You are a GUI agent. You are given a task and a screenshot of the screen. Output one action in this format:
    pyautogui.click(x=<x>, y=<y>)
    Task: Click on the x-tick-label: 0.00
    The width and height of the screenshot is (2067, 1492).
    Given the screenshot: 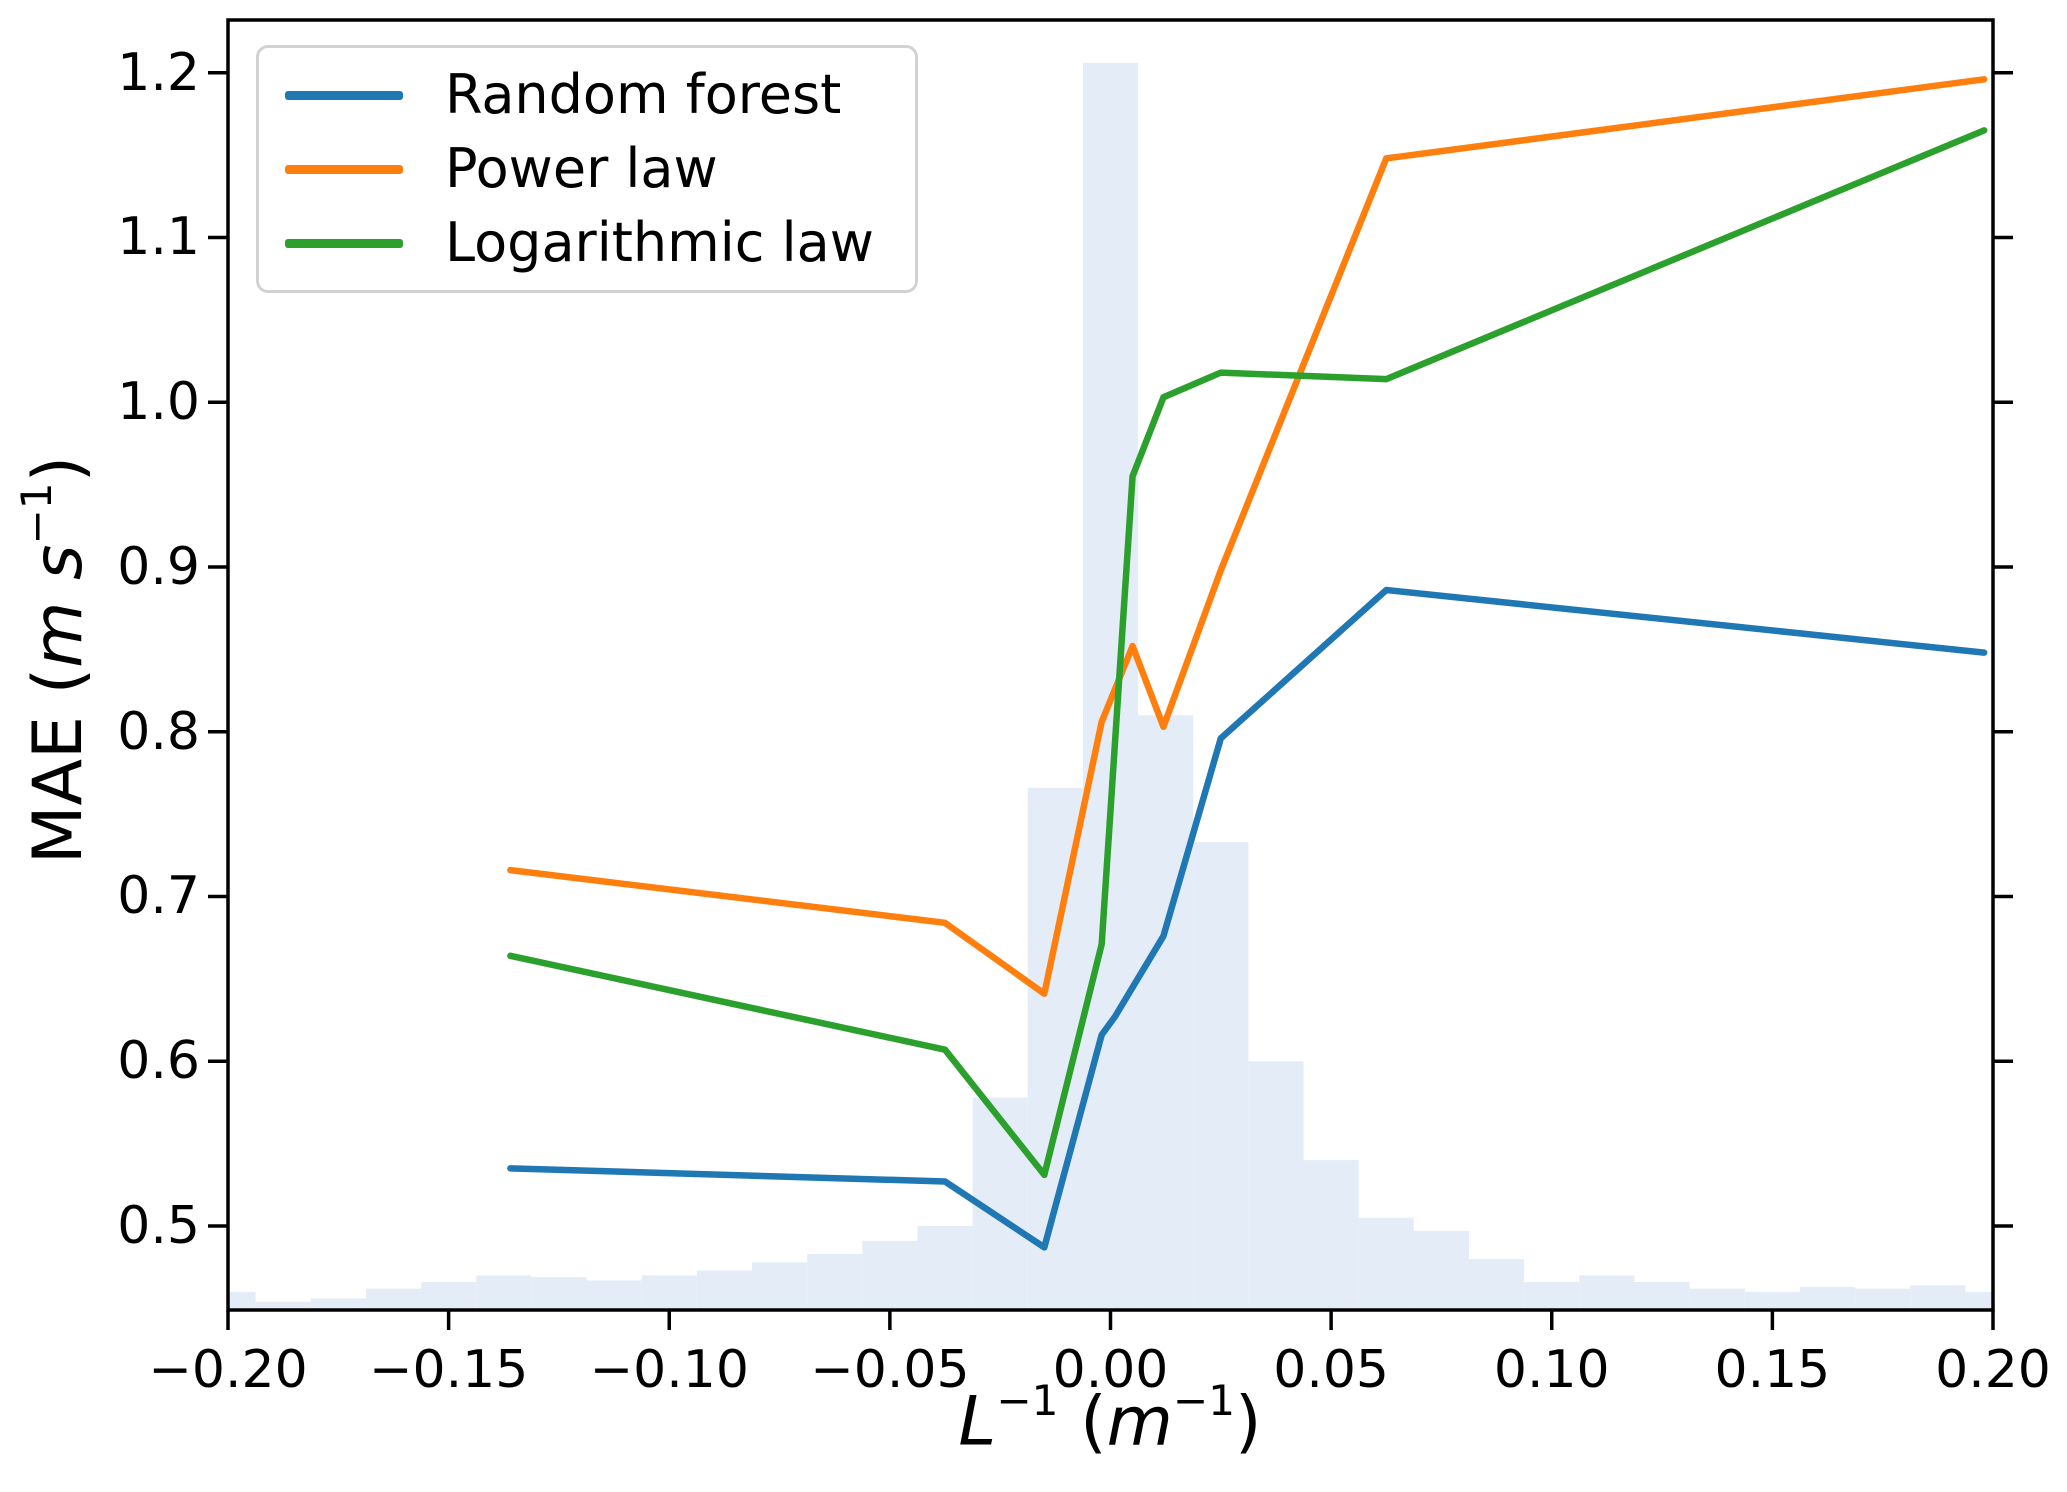 What is the action you would take?
    pyautogui.click(x=1110, y=1370)
    